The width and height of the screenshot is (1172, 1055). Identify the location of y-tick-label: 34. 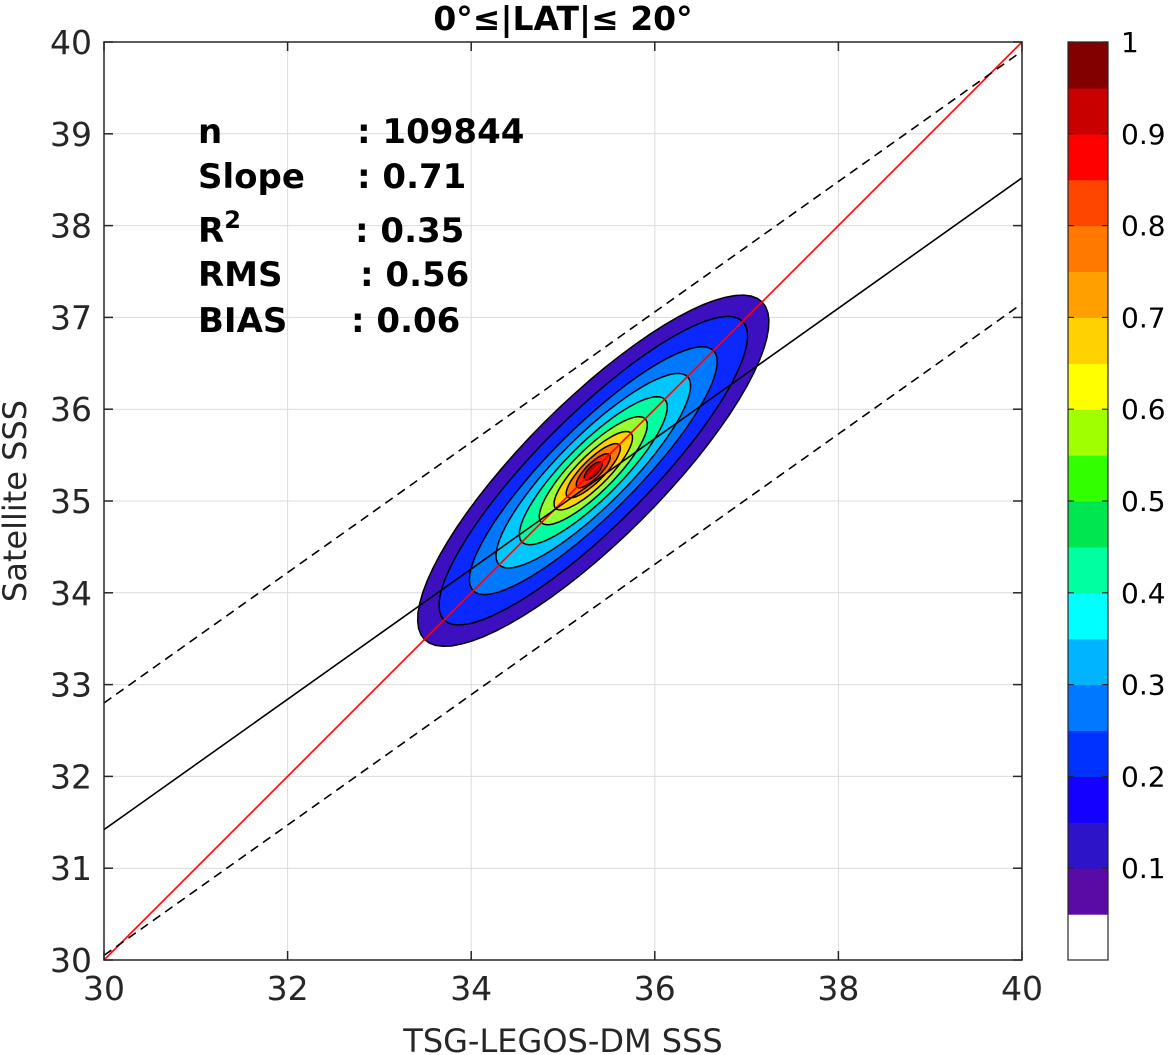
(71, 593).